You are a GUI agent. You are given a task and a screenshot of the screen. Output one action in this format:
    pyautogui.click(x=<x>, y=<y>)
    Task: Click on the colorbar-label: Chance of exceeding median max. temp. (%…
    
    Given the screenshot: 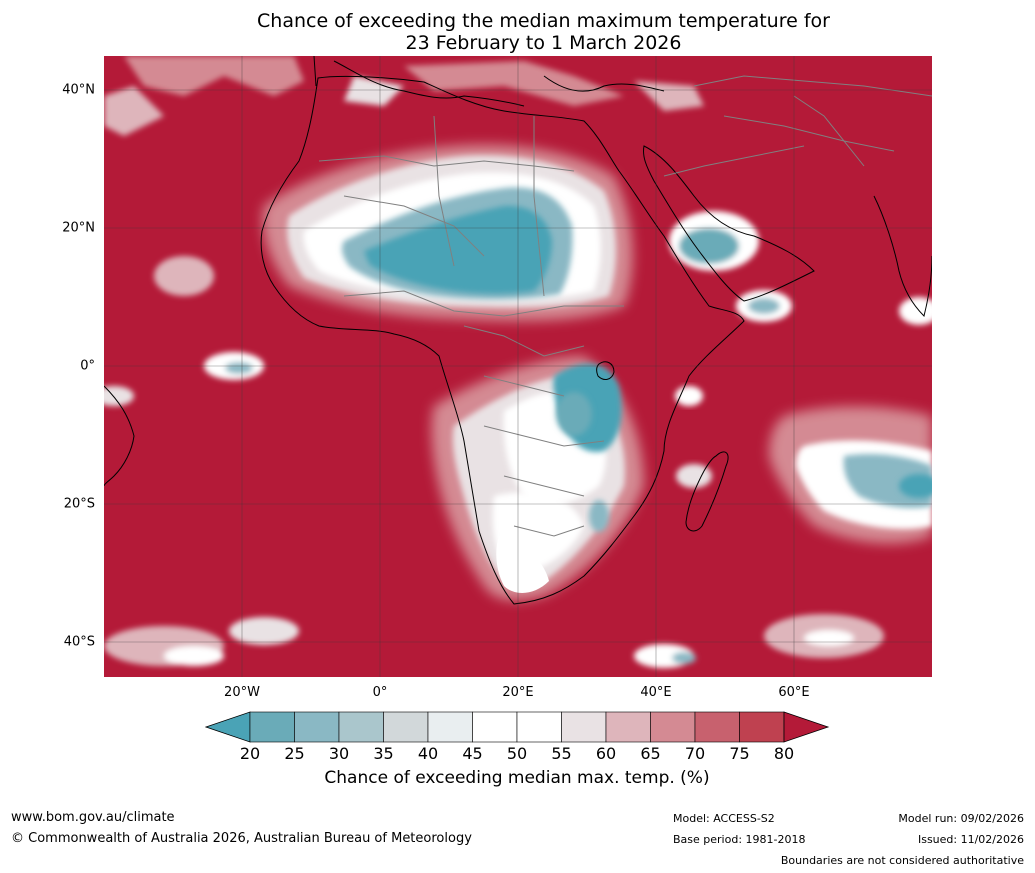 What is the action you would take?
    pyautogui.click(x=517, y=778)
    